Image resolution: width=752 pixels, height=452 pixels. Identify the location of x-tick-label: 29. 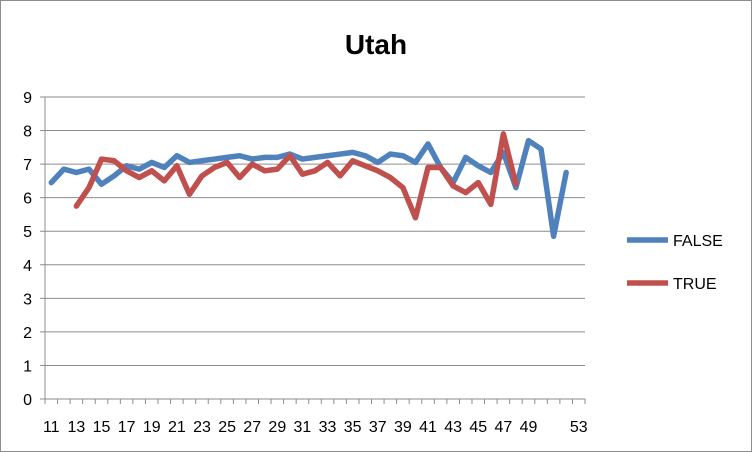
(277, 427).